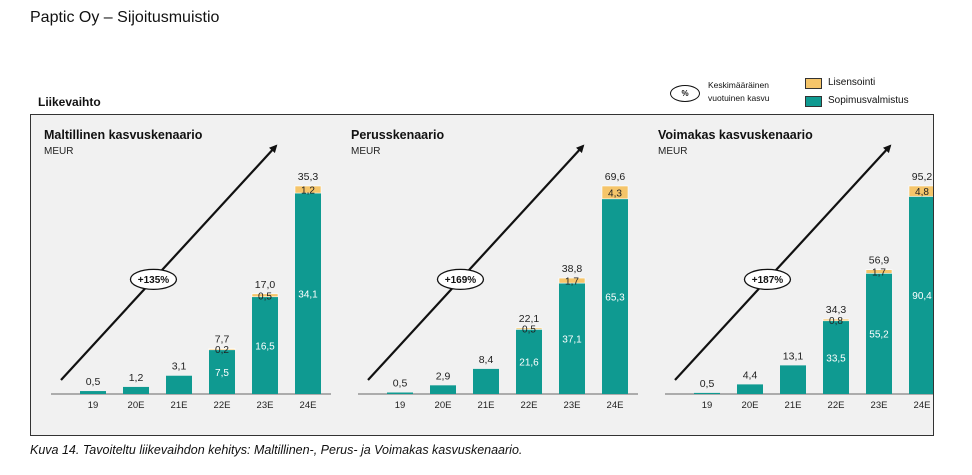  Describe the element at coordinates (735, 135) in the screenshot. I see `chart-title: Voimakas kasvuskenaario` at that location.